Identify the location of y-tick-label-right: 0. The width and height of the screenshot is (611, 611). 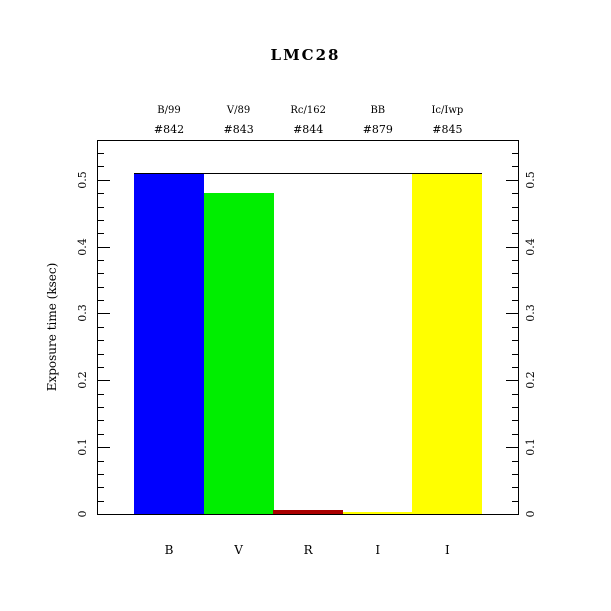
(530, 514).